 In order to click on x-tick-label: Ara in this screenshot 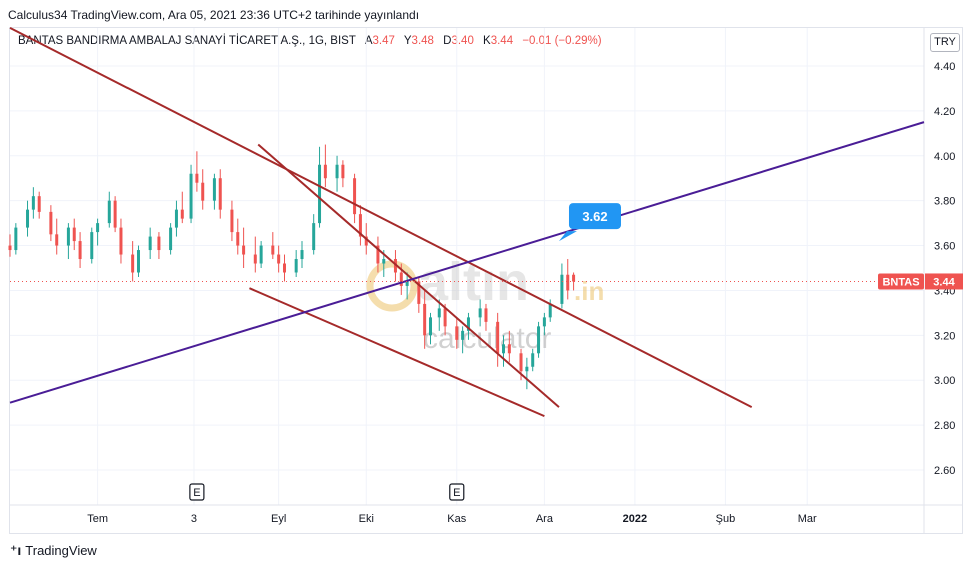, I will do `click(545, 519)`.